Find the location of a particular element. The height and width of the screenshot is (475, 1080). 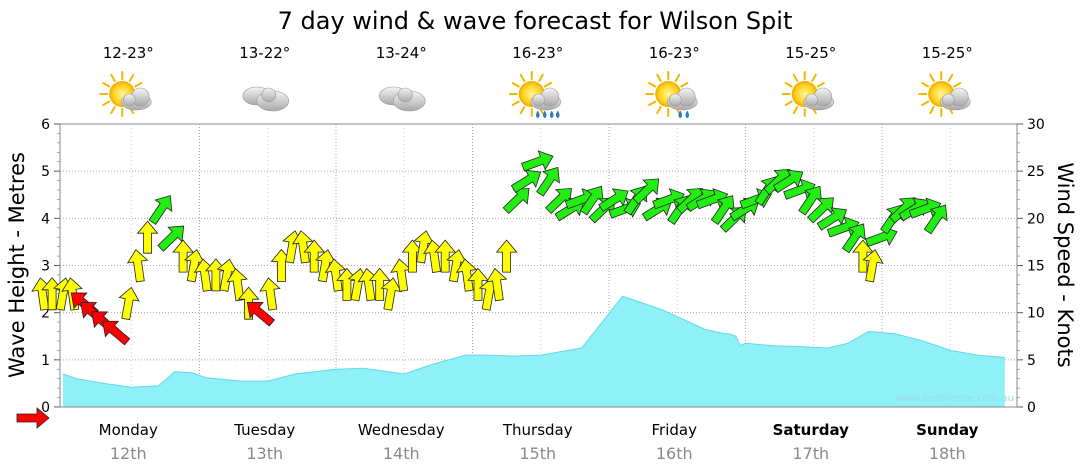

y-right-tick-label: 10 is located at coordinates (1036, 314).